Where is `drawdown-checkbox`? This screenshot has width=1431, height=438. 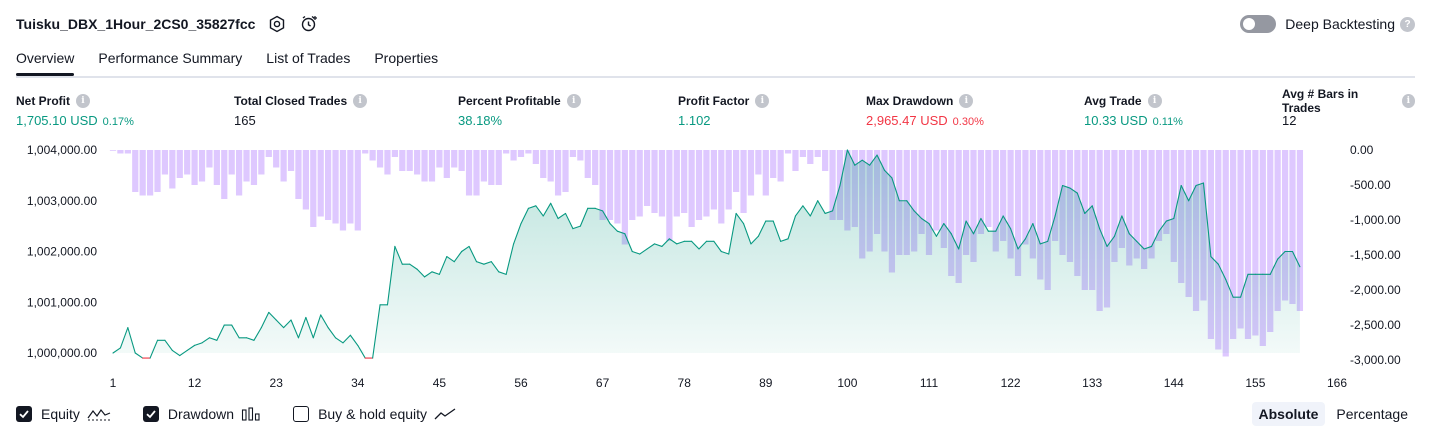 drawdown-checkbox is located at coordinates (150, 414).